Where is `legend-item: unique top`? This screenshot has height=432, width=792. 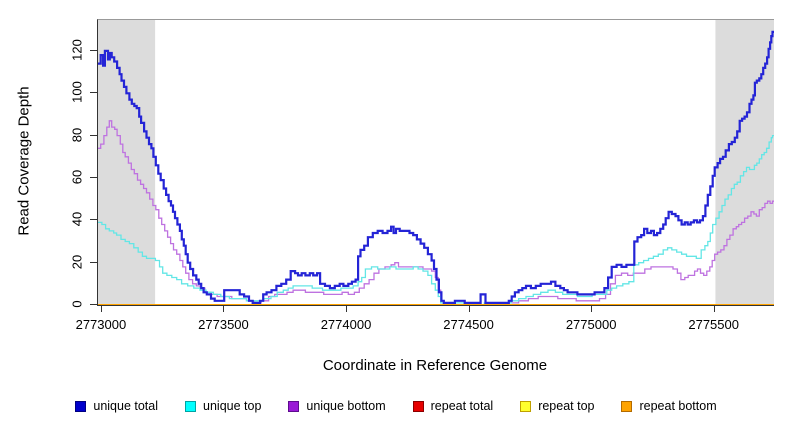
legend-item: unique top is located at coordinates (223, 406).